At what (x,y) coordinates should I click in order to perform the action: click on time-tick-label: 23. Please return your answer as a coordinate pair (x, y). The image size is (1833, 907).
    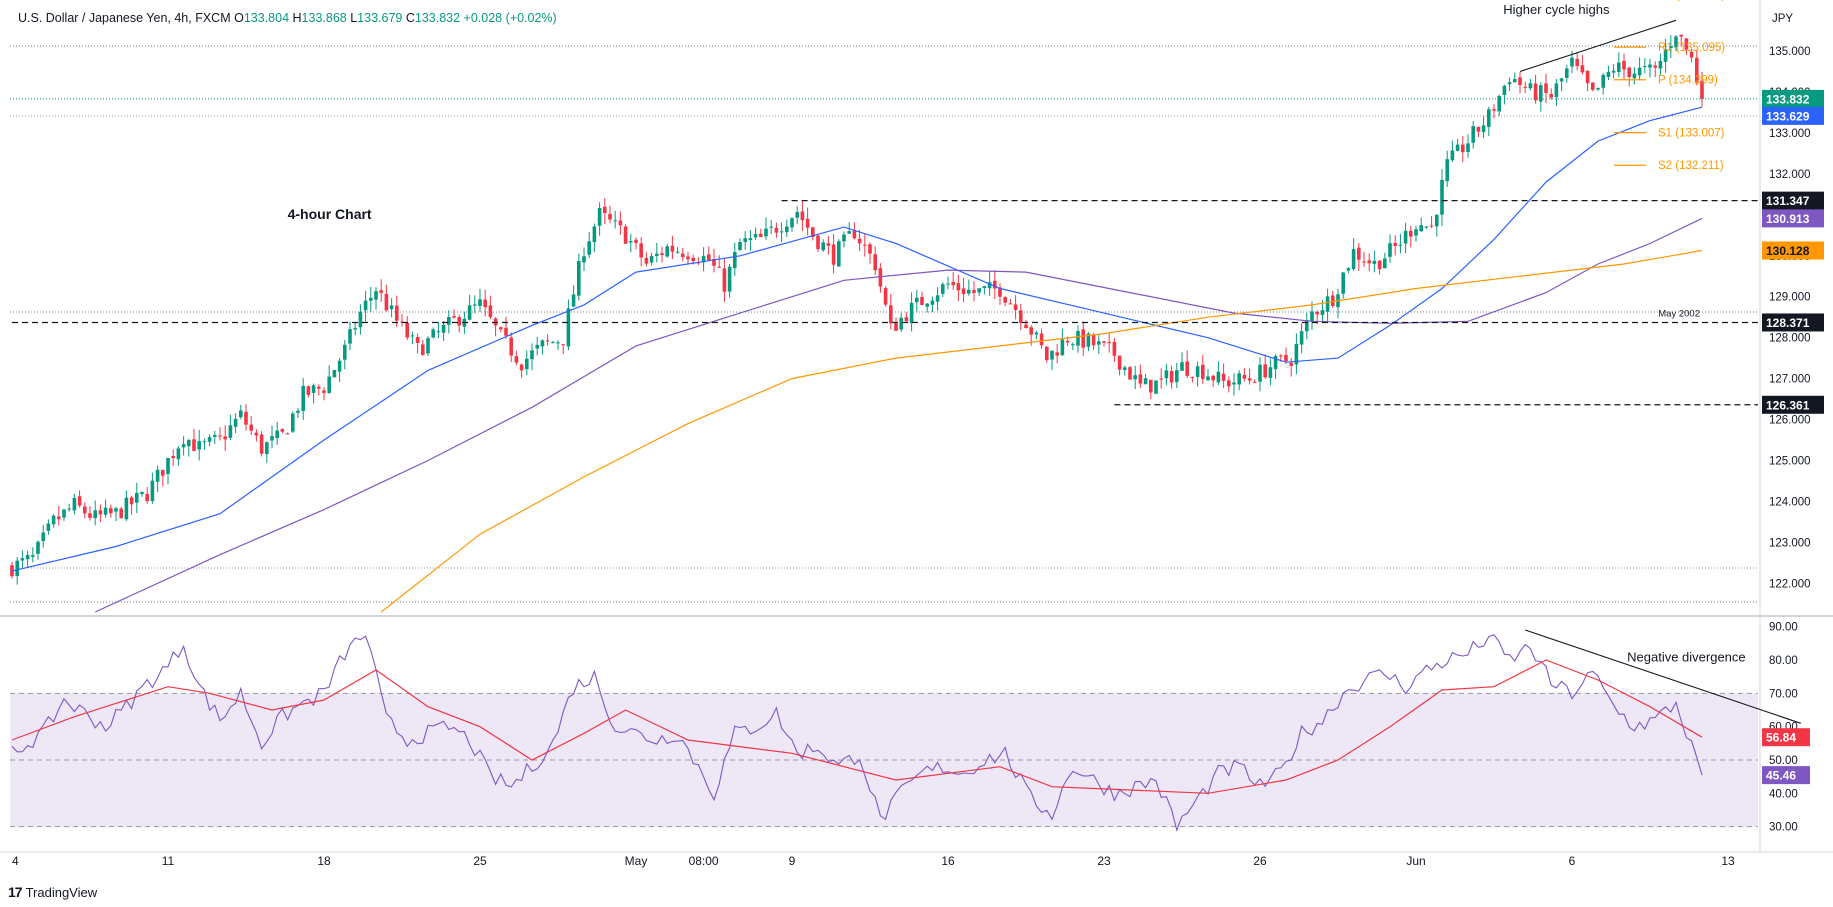
    Looking at the image, I should click on (1104, 861).